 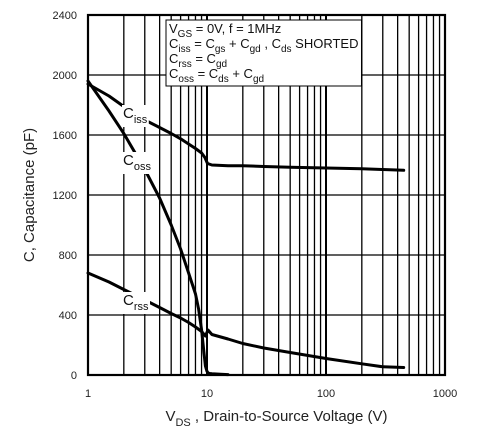 I want to click on x-axis-title: VDS , Drain-to-Source Voltage (V), so click(x=276, y=418).